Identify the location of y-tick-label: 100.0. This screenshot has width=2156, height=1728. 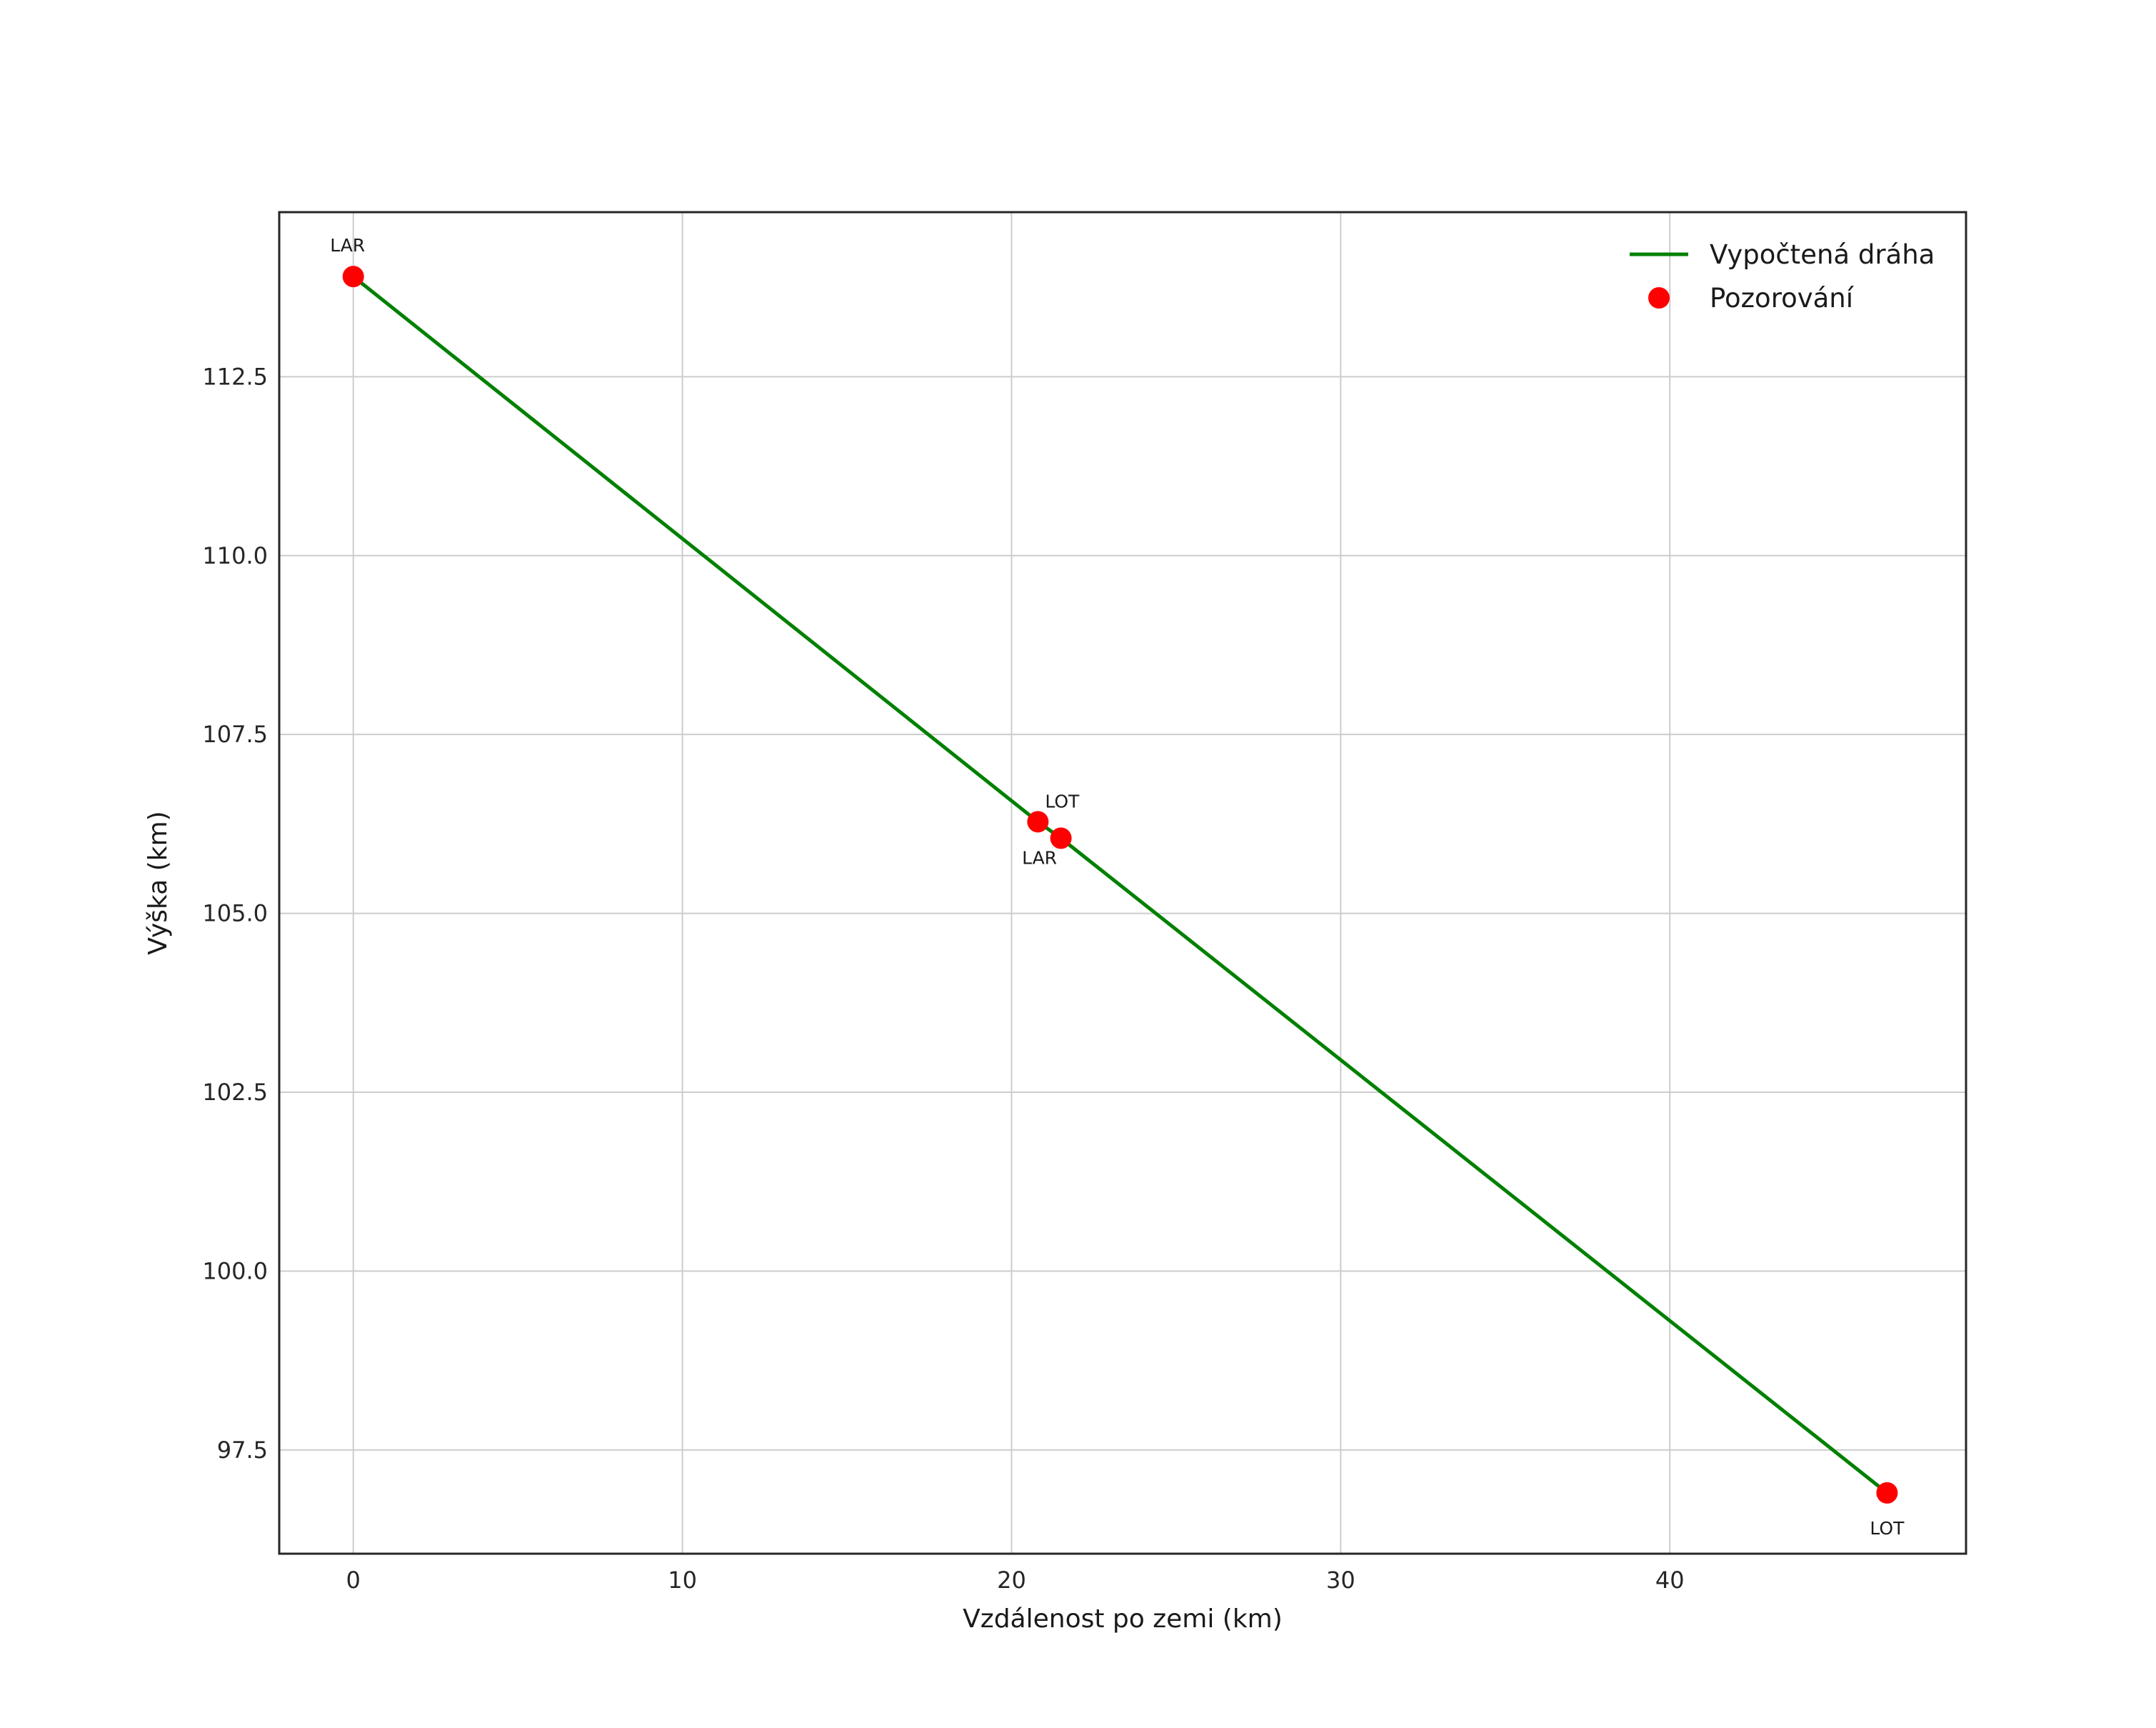
(235, 1270).